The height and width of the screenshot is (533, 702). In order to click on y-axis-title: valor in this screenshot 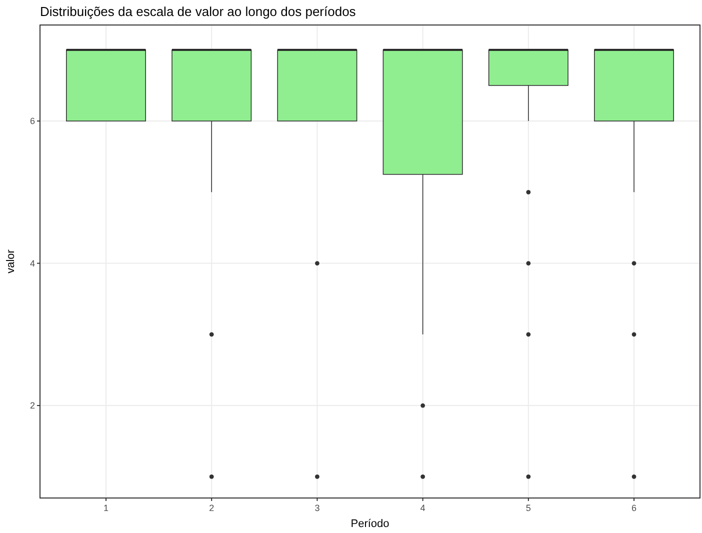, I will do `click(11, 261)`.